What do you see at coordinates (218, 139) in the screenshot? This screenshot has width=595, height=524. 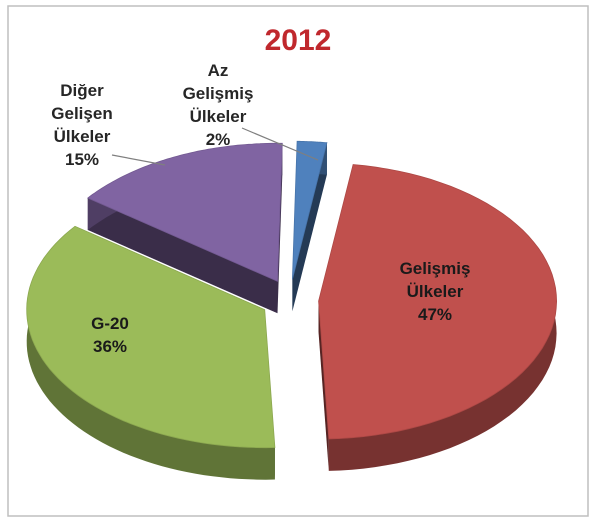 I see `slice-value-label: 2%` at bounding box center [218, 139].